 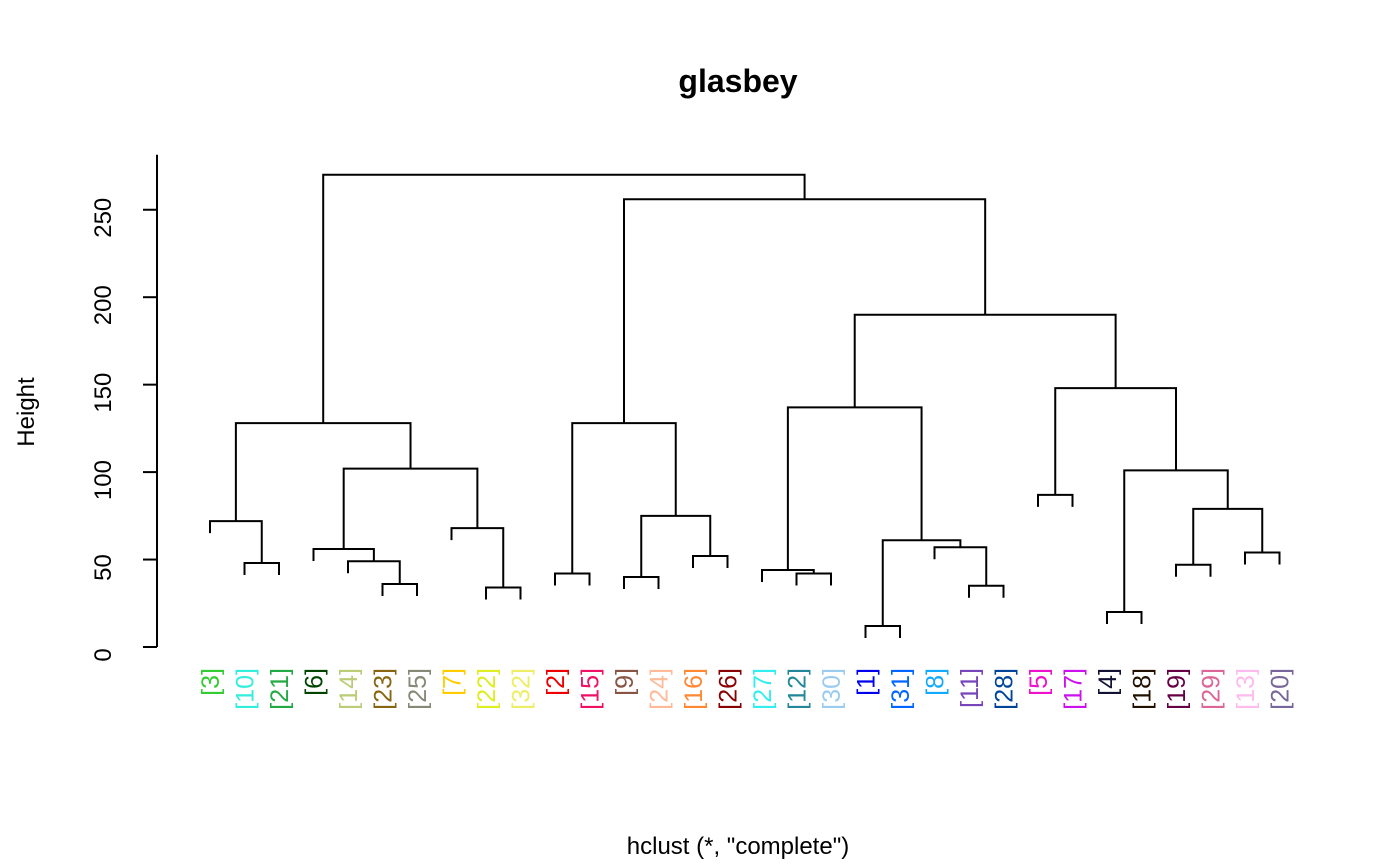 I want to click on leaf-label: [1], so click(x=867, y=682).